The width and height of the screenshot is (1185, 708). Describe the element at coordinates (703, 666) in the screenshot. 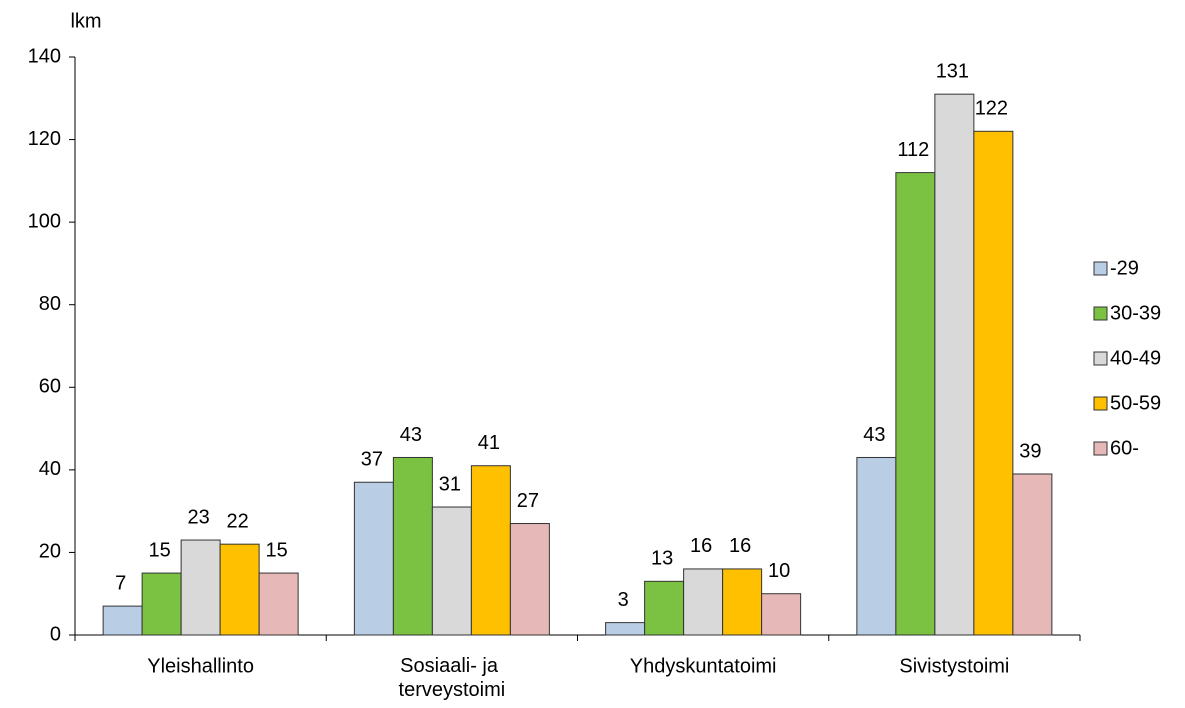

I see `x-tick-label: Yhdyskuntatoimi` at that location.